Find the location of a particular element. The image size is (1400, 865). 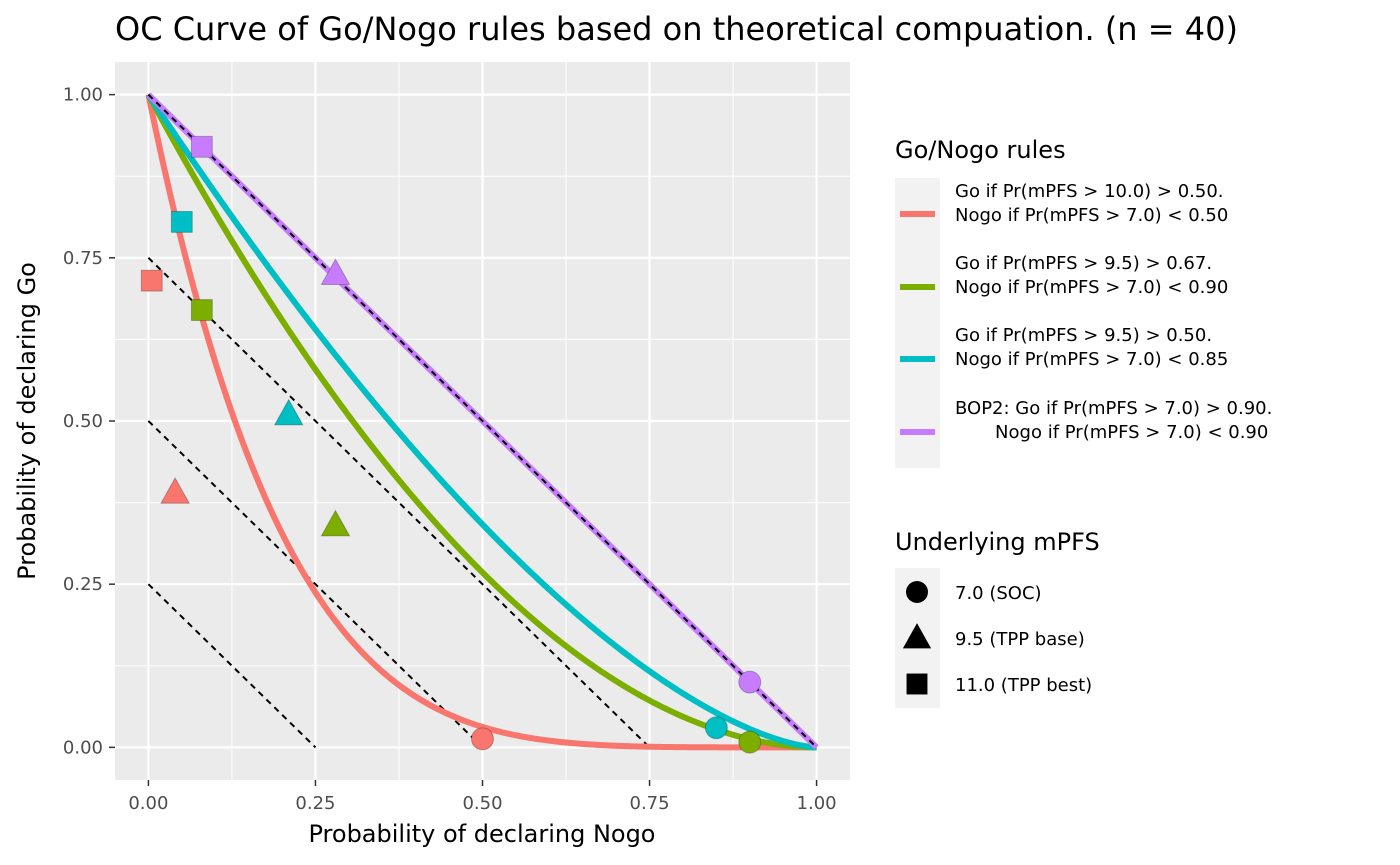

series-3-point-triangle is located at coordinates (288, 412).